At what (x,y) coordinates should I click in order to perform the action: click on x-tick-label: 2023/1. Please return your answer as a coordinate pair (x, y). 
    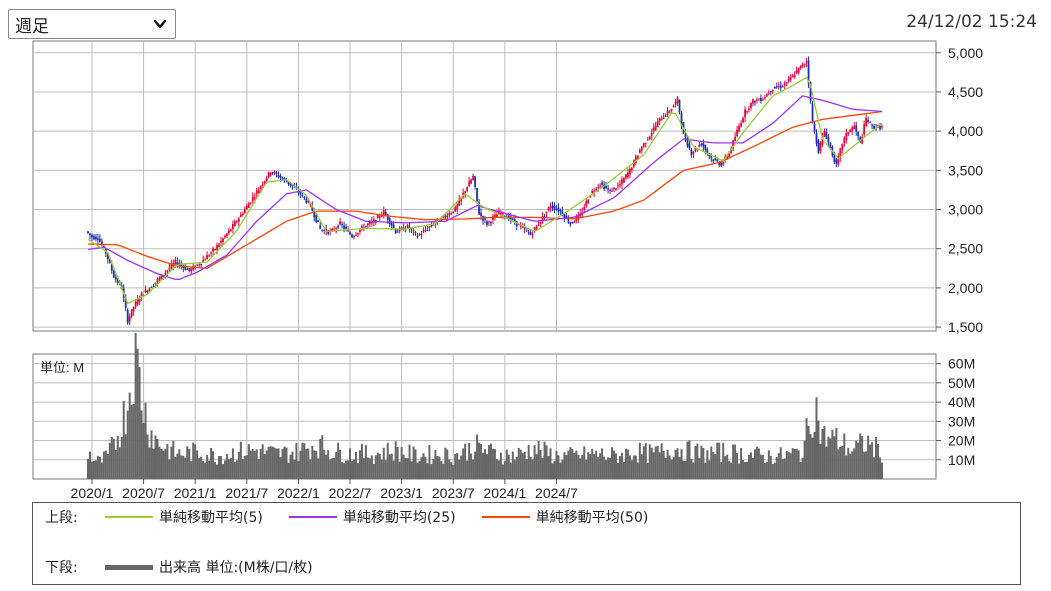
    Looking at the image, I should click on (401, 492).